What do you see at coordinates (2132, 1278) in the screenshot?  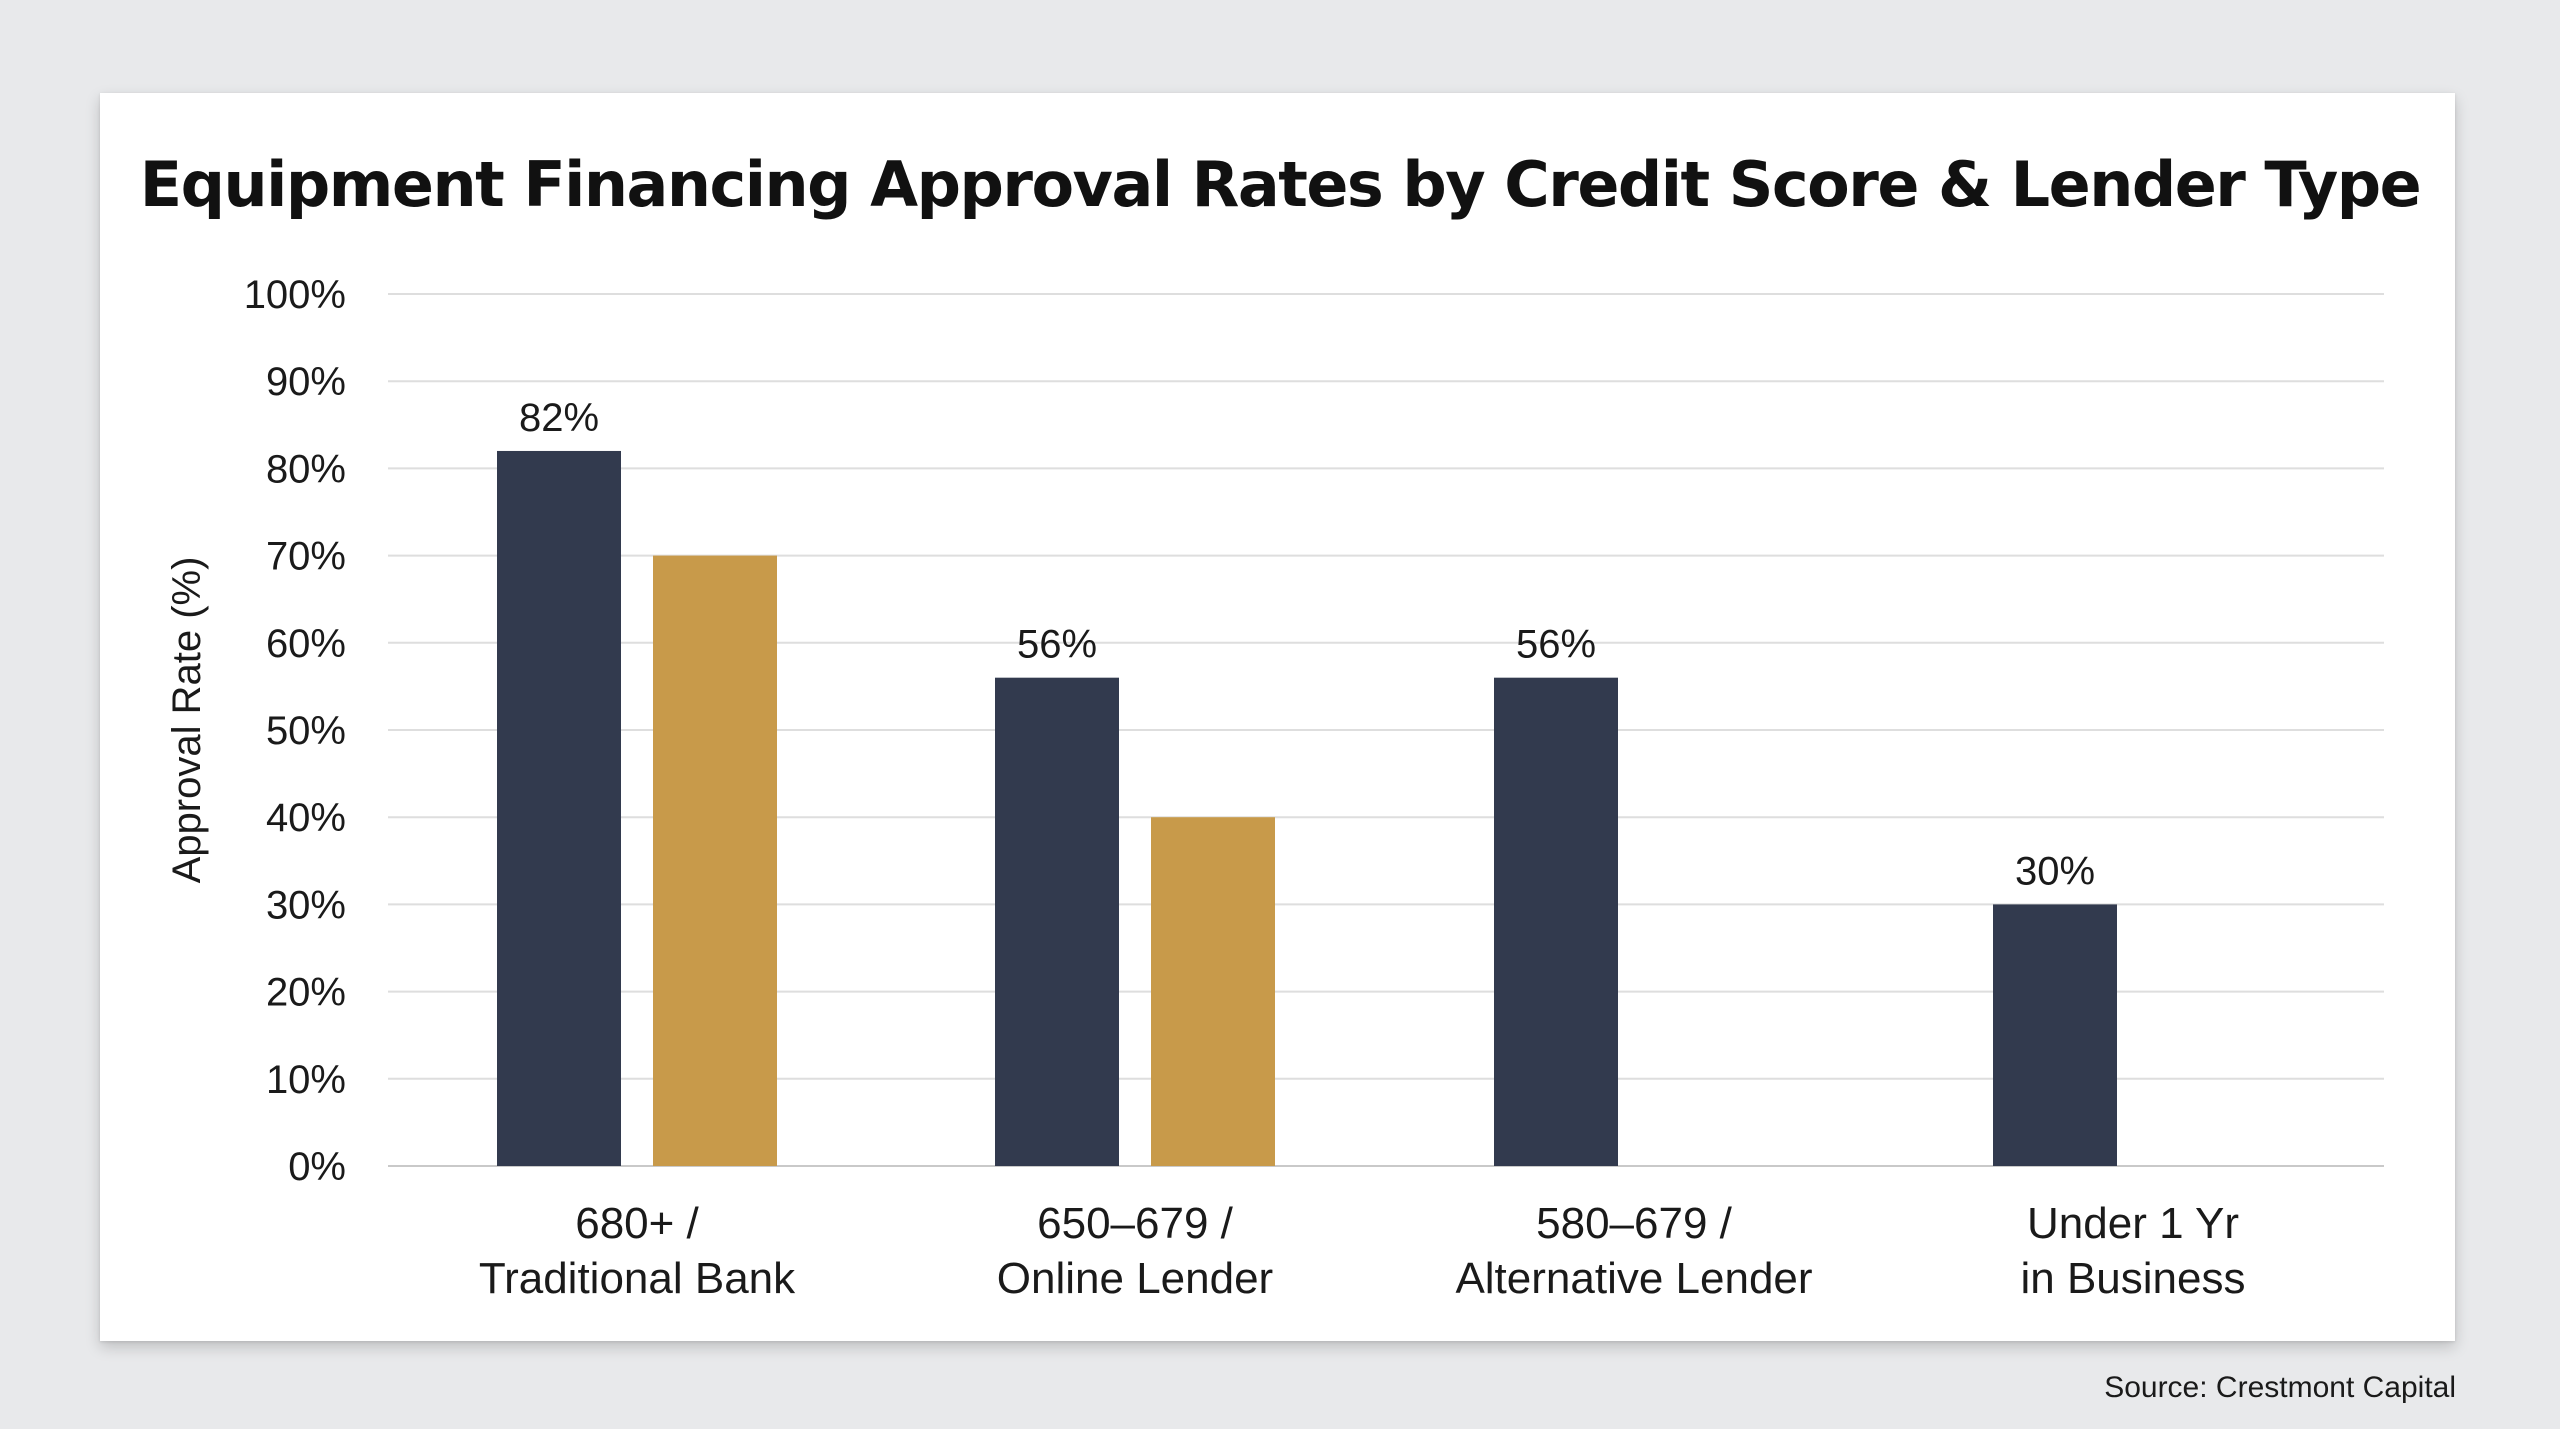 I see `x-tick-label: in Business` at bounding box center [2132, 1278].